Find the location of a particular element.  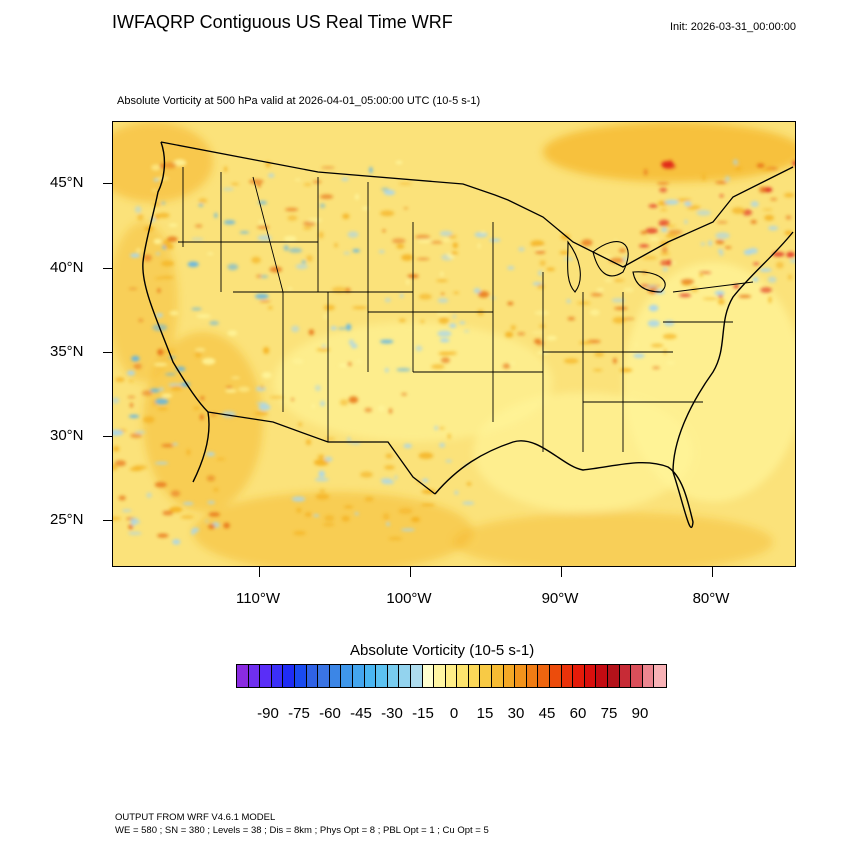

coastline-east is located at coordinates (733, 352).